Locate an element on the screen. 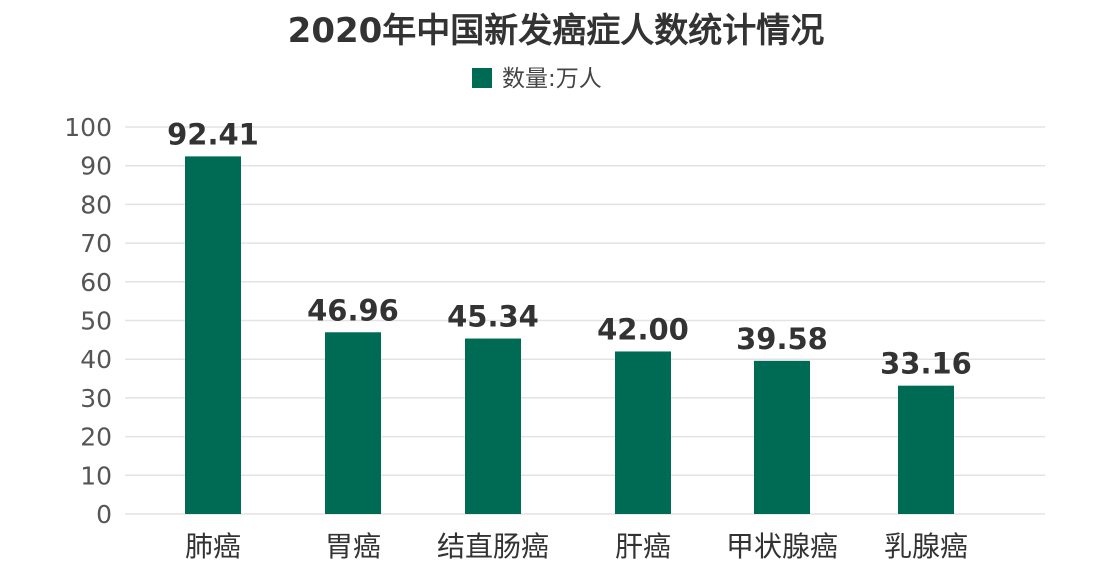 This screenshot has height=578, width=1109. y-tick-label: 20 is located at coordinates (96, 437).